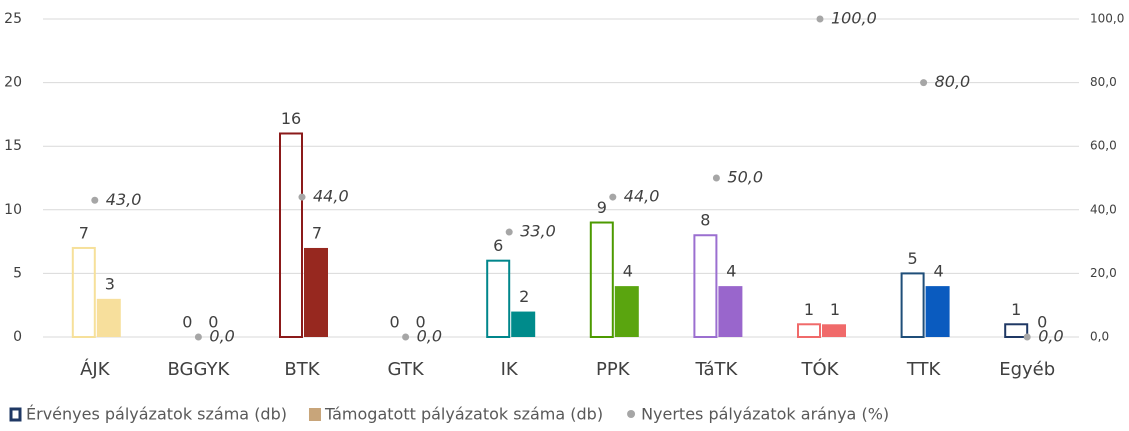 This screenshot has height=431, width=1129. Describe the element at coordinates (463, 414) in the screenshot. I see `legend-label: Támogatott pályázatok száma (db)` at that location.